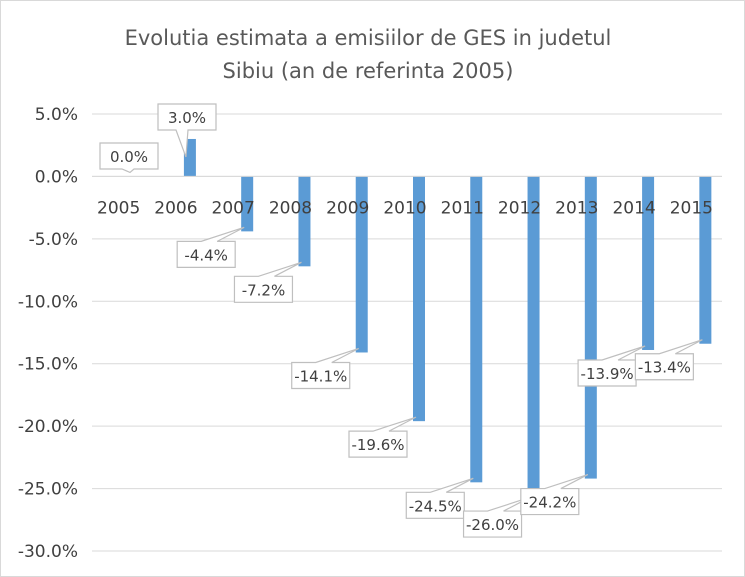 This screenshot has width=745, height=577. What do you see at coordinates (549, 503) in the screenshot?
I see `data-label-text: -24.2%` at bounding box center [549, 503].